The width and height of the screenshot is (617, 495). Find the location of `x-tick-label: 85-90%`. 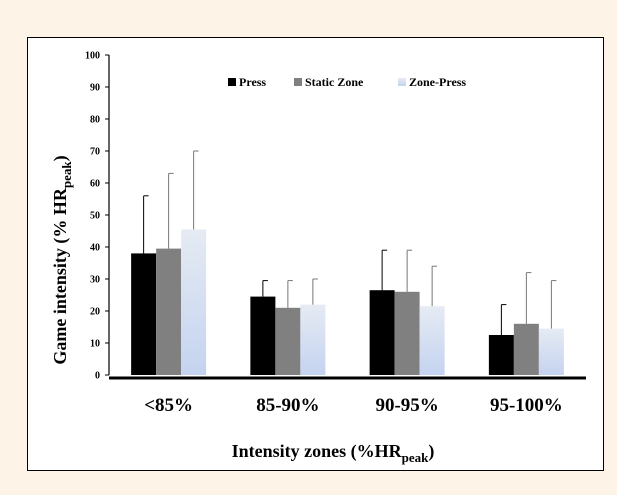

x-tick-label: 85-90% is located at coordinates (287, 405).